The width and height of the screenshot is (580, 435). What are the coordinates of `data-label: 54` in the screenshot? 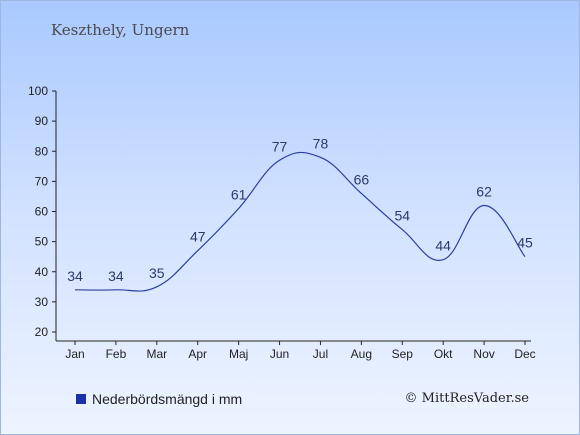 It's located at (402, 216).